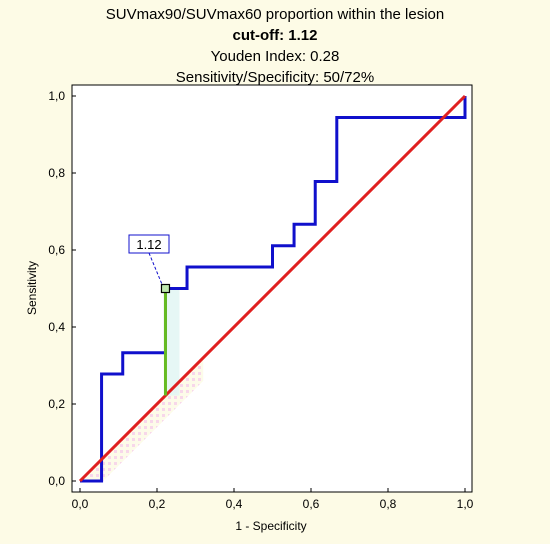  Describe the element at coordinates (311, 504) in the screenshot. I see `x-tick-label: 0,6` at that location.